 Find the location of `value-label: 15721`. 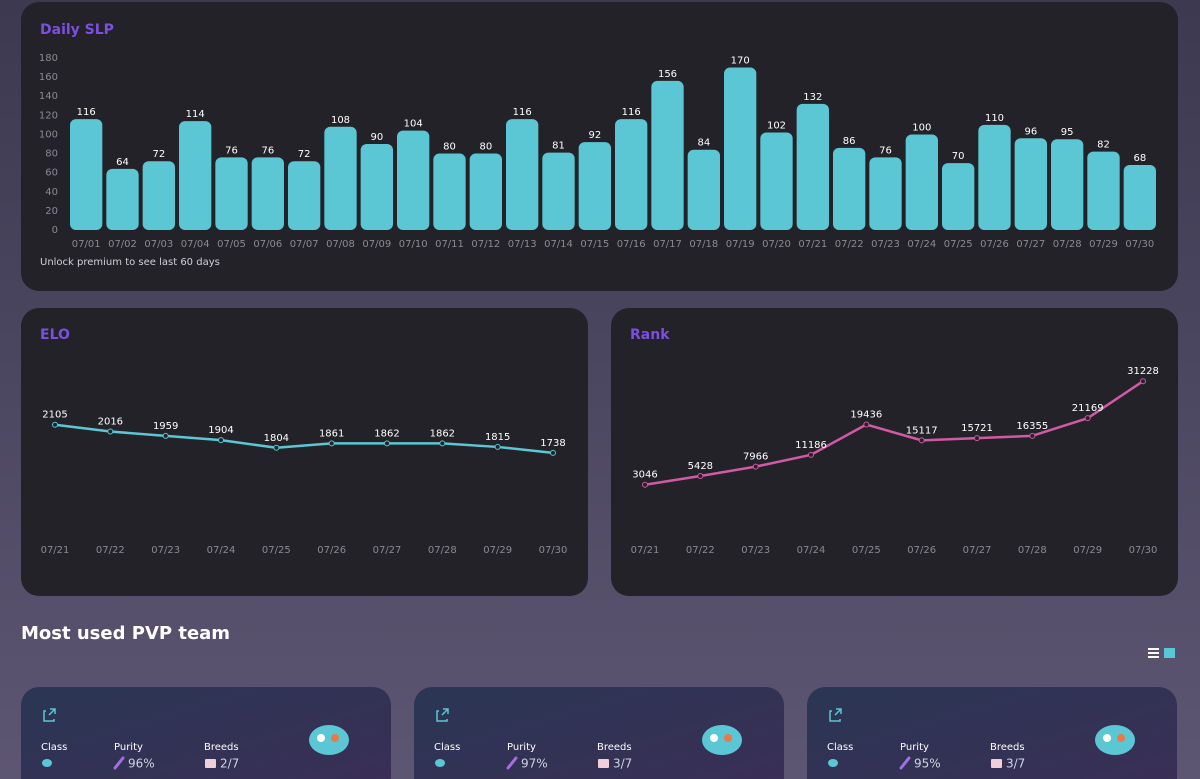

value-label: 15721 is located at coordinates (977, 428).